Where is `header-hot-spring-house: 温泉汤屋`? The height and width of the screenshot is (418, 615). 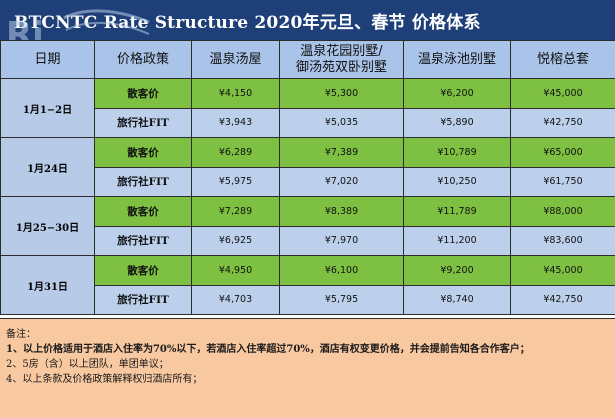
header-hot-spring-house: 温泉汤屋 is located at coordinates (235, 59).